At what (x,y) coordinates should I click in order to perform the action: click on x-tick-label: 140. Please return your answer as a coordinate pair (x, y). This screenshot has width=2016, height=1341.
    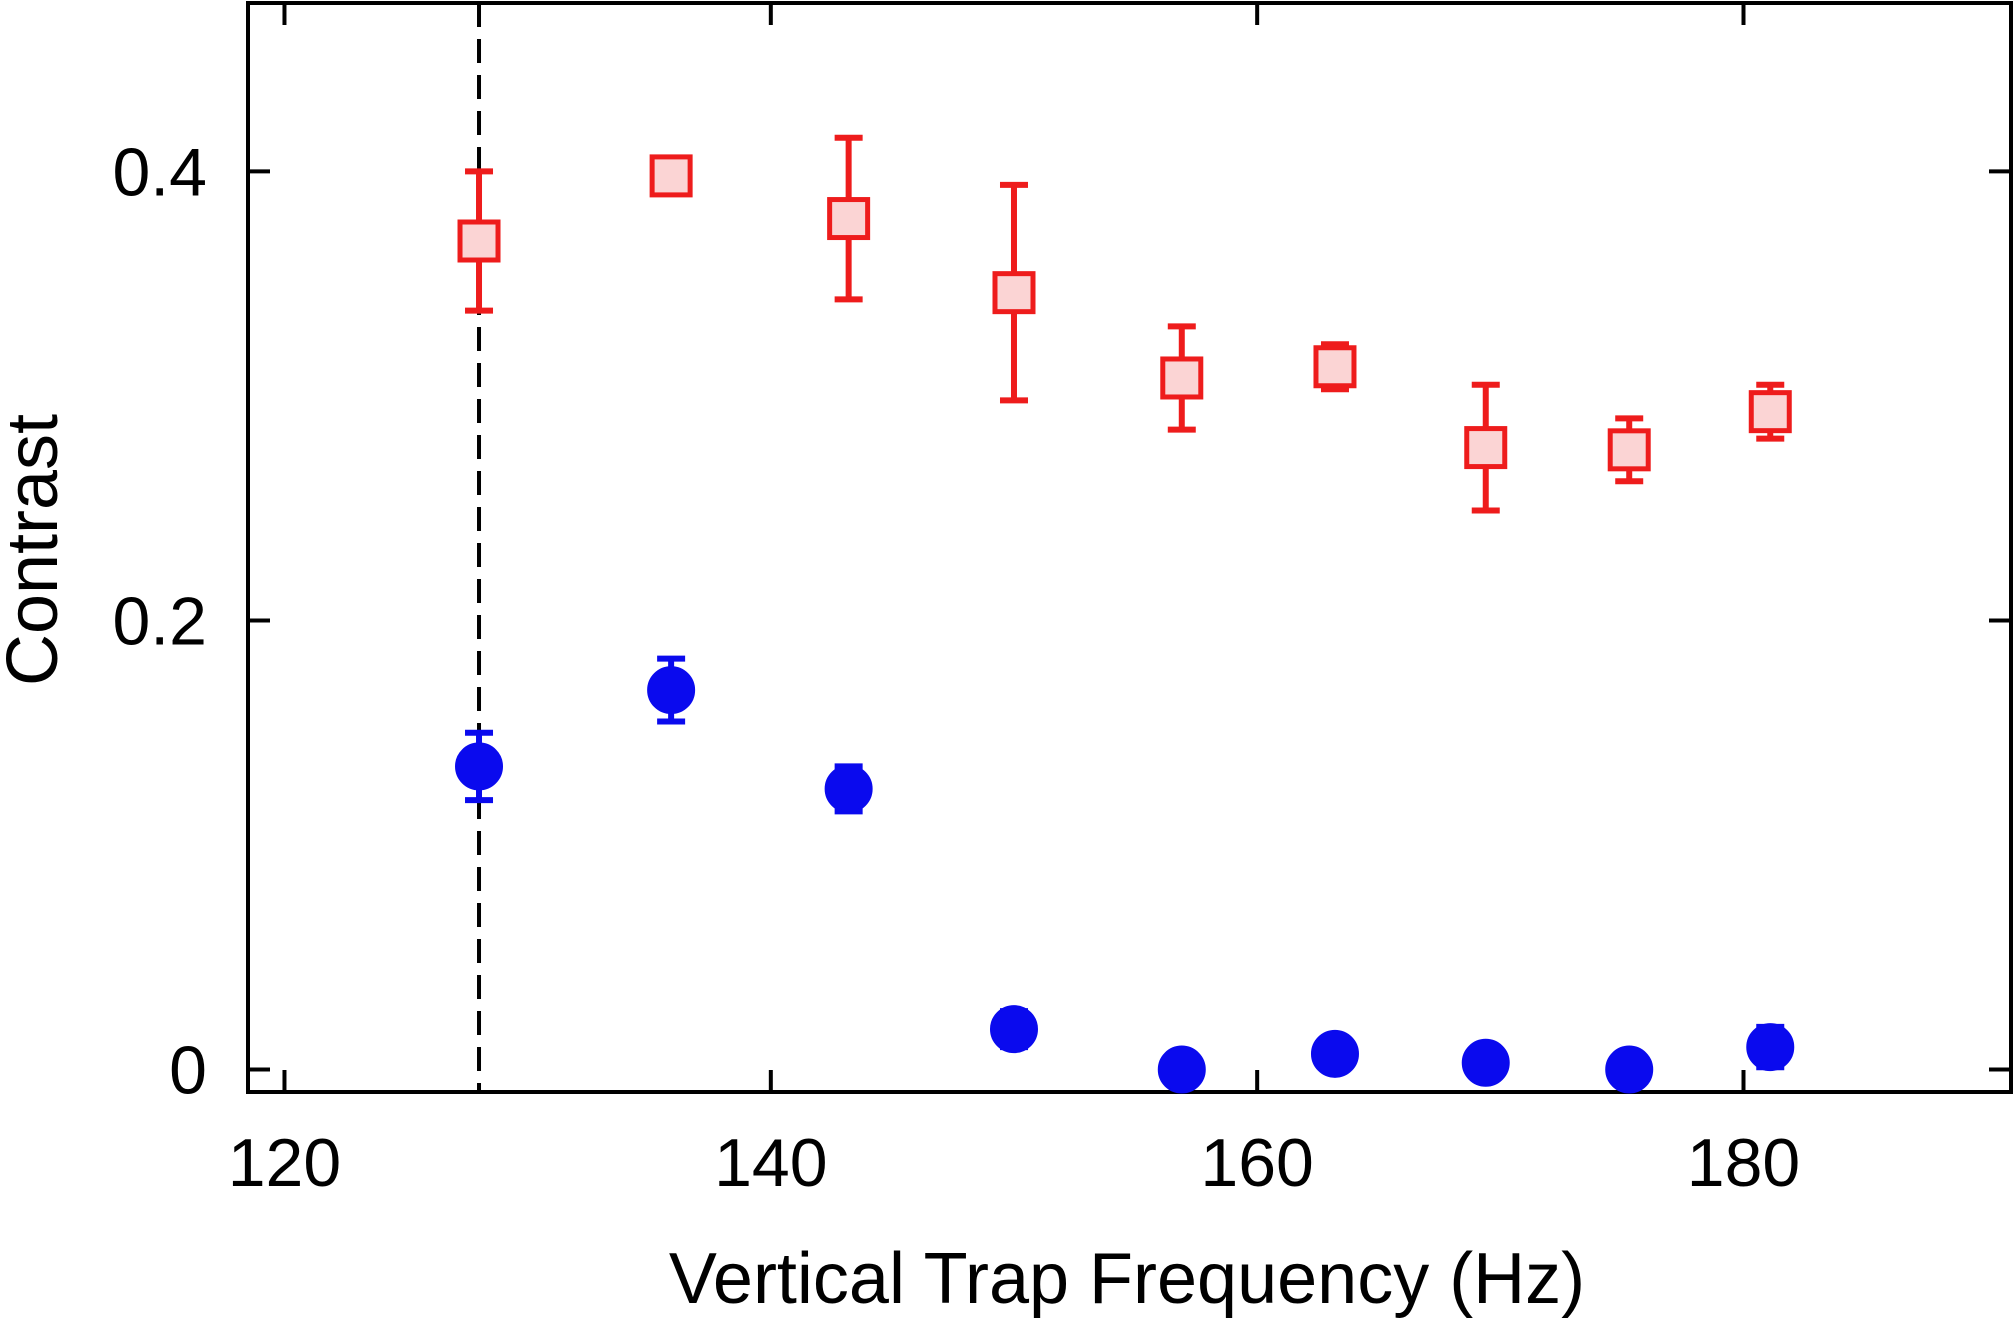
    Looking at the image, I should click on (770, 1163).